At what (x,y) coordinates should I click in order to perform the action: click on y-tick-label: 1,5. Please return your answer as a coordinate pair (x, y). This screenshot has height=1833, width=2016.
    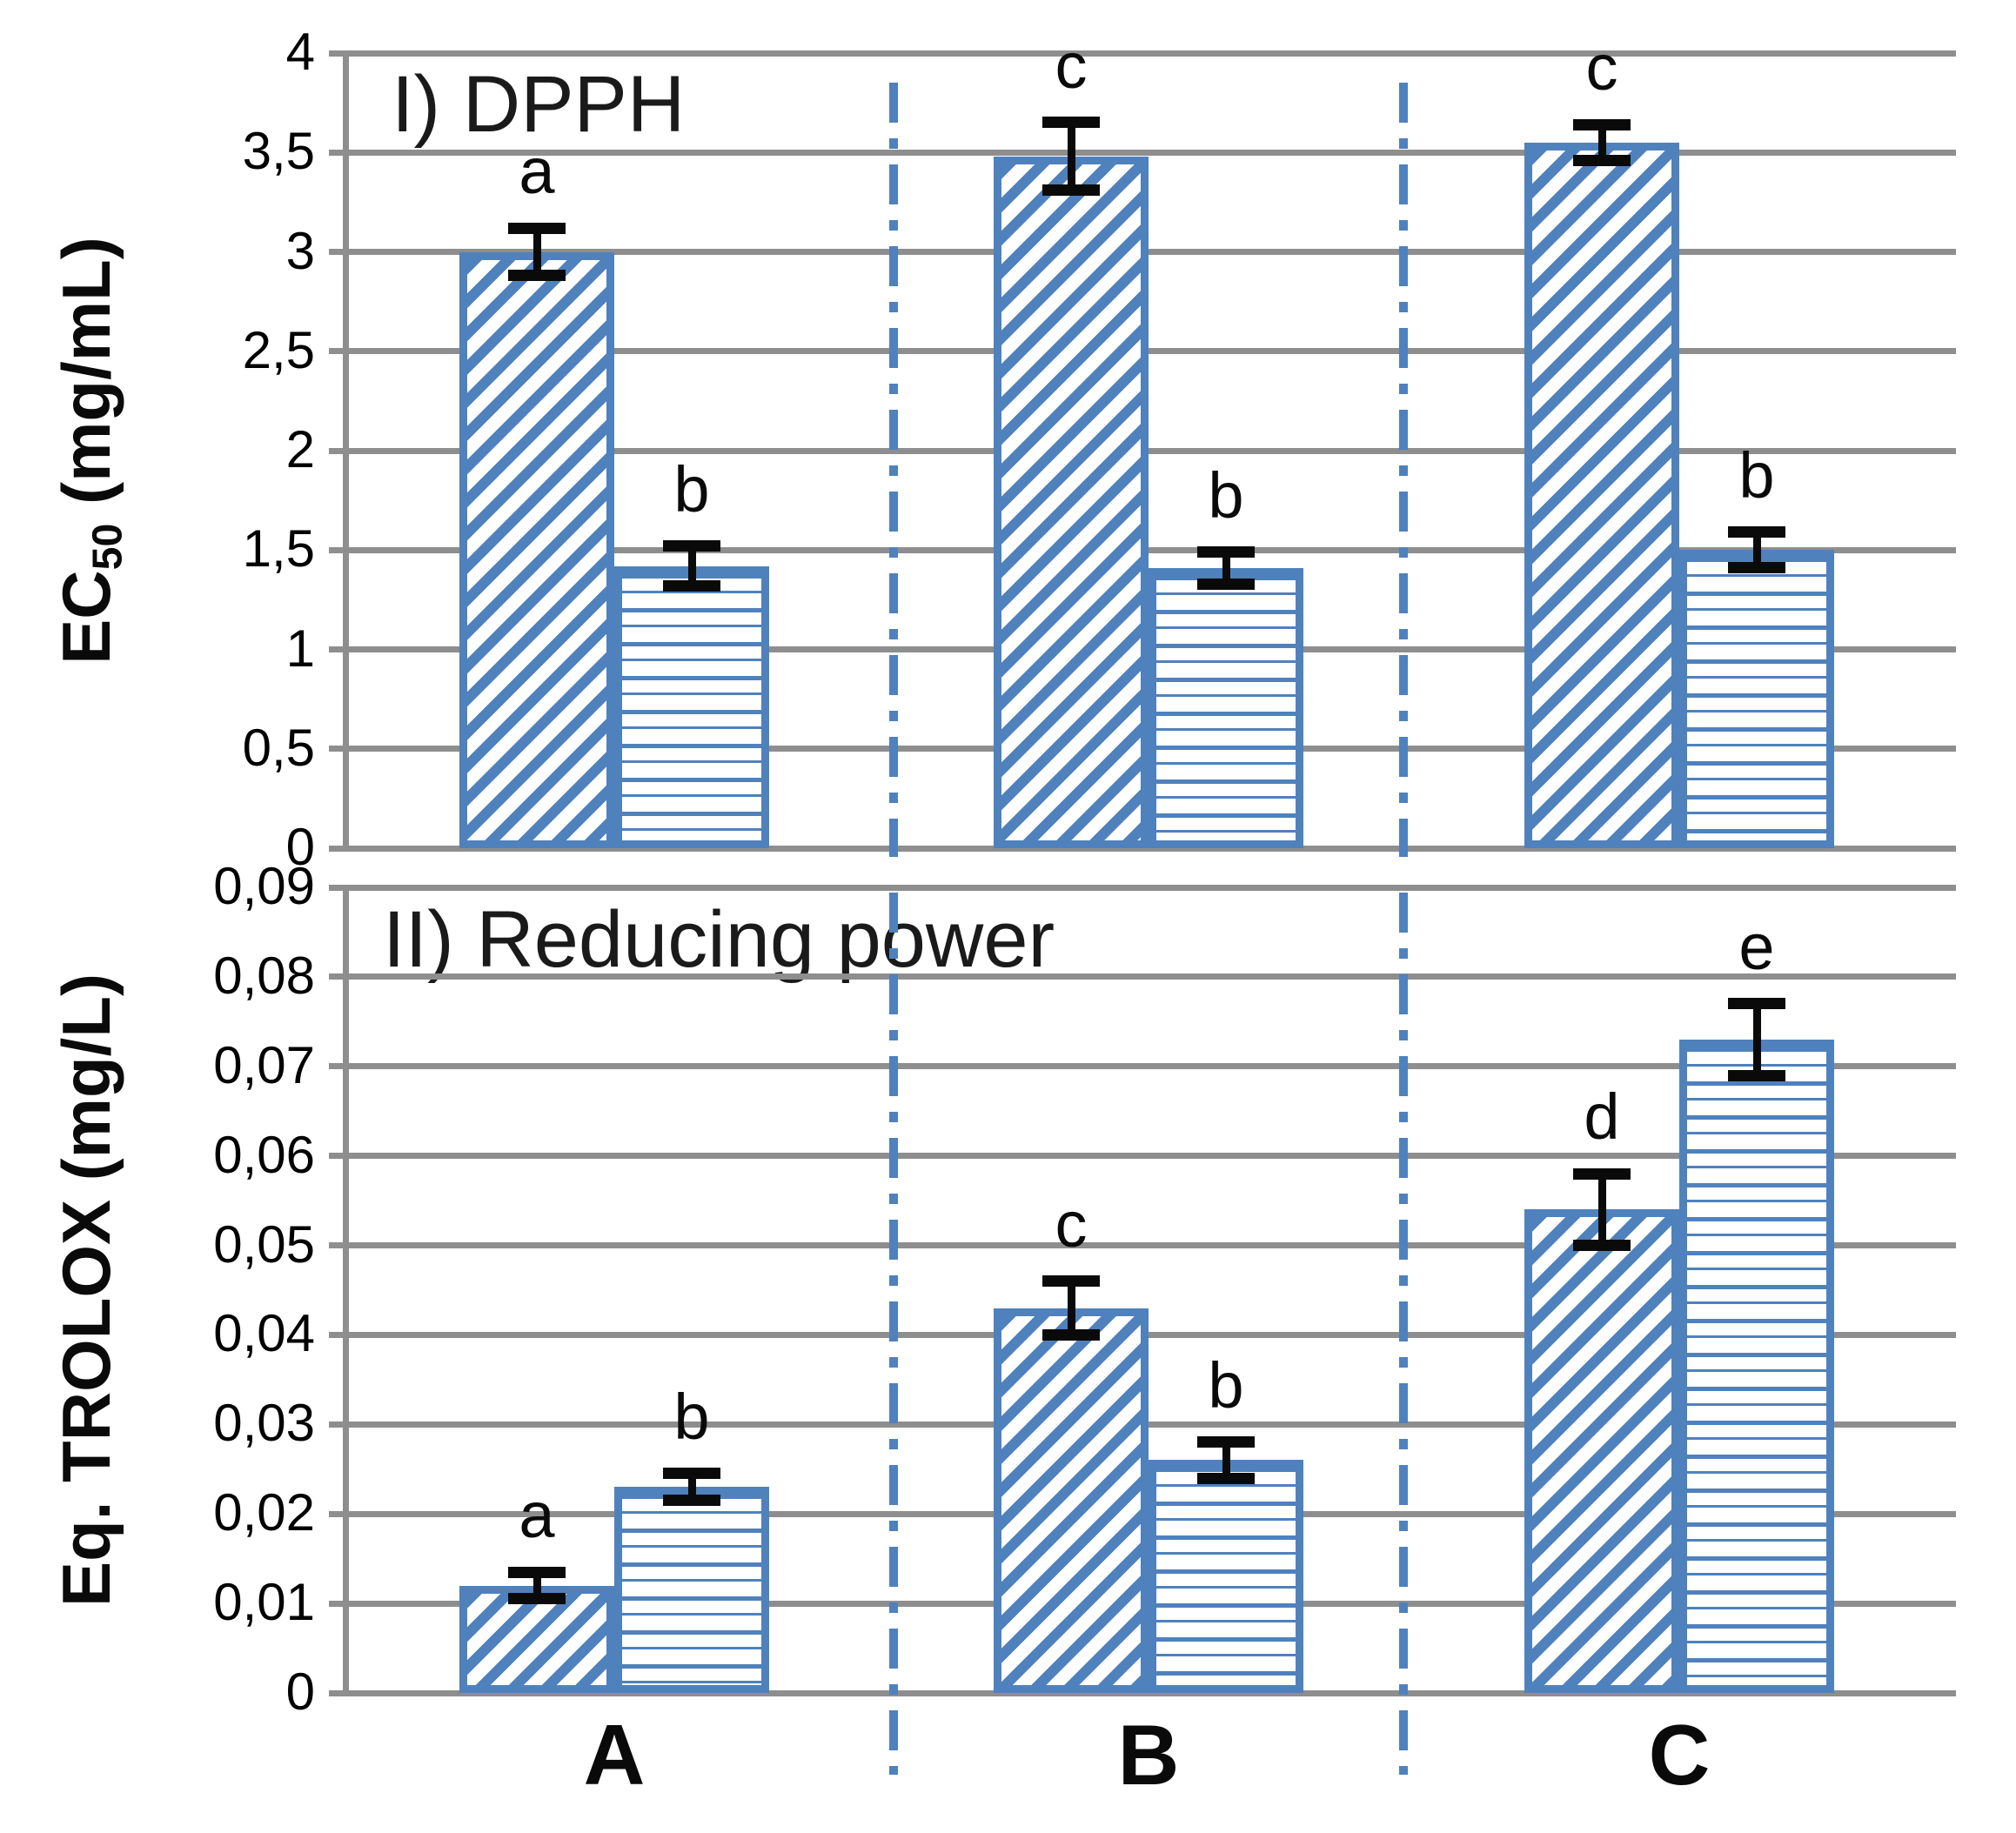
    Looking at the image, I should click on (278, 549).